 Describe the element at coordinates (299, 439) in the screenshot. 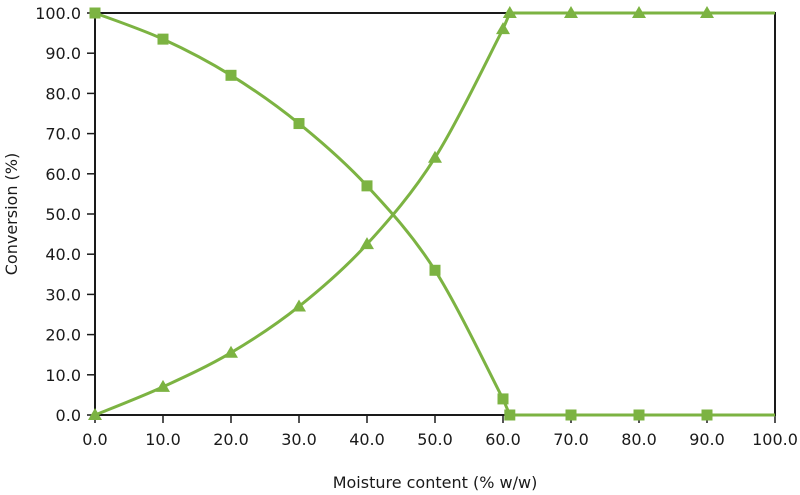

I see `x-tick-label: 30.0` at that location.